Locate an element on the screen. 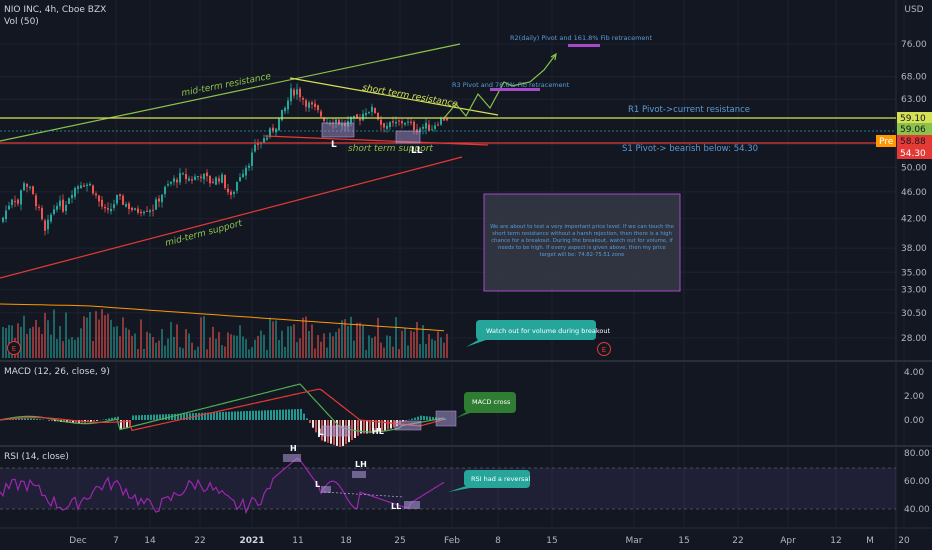 The width and height of the screenshot is (932, 550). macd-higher-low-box is located at coordinates (408, 425).